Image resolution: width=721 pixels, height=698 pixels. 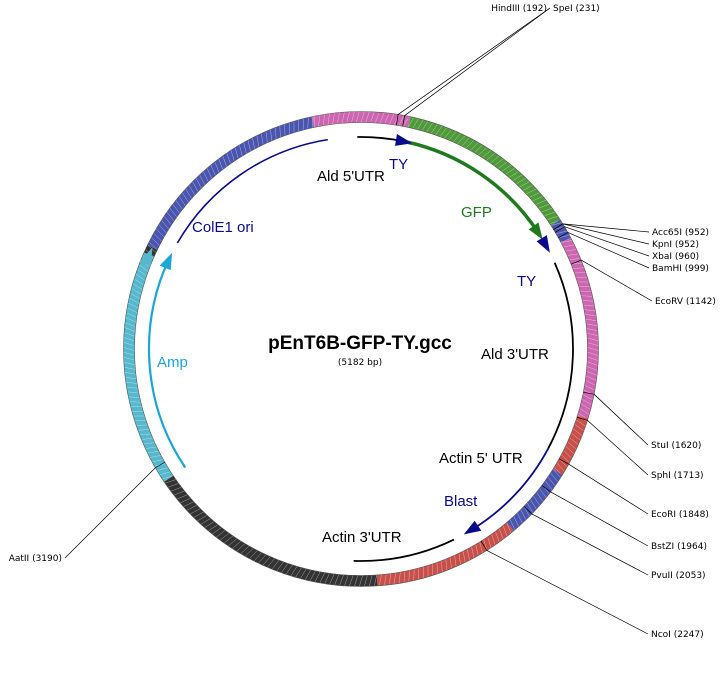 I want to click on site-label: Acc65I (952), so click(x=680, y=233).